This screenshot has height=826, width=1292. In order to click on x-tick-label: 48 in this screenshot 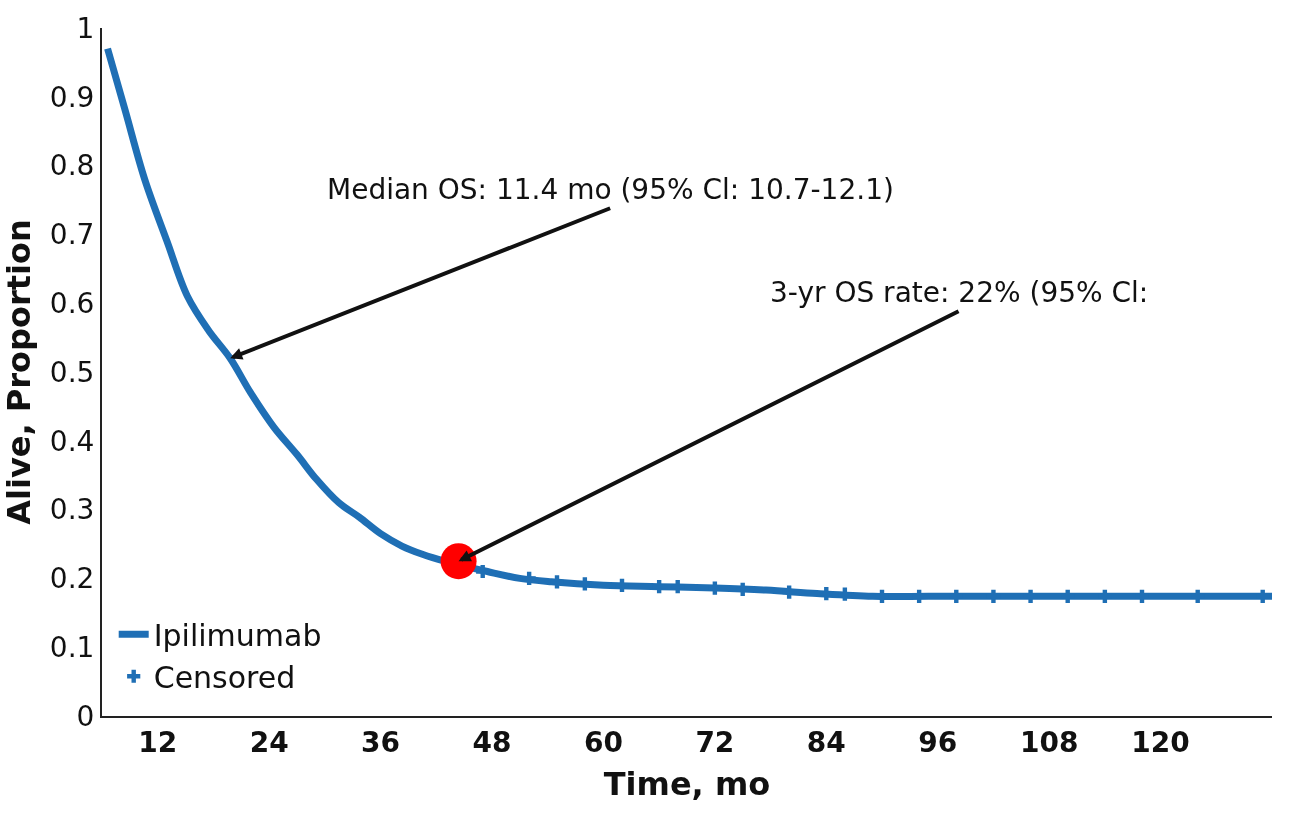, I will do `click(492, 742)`.